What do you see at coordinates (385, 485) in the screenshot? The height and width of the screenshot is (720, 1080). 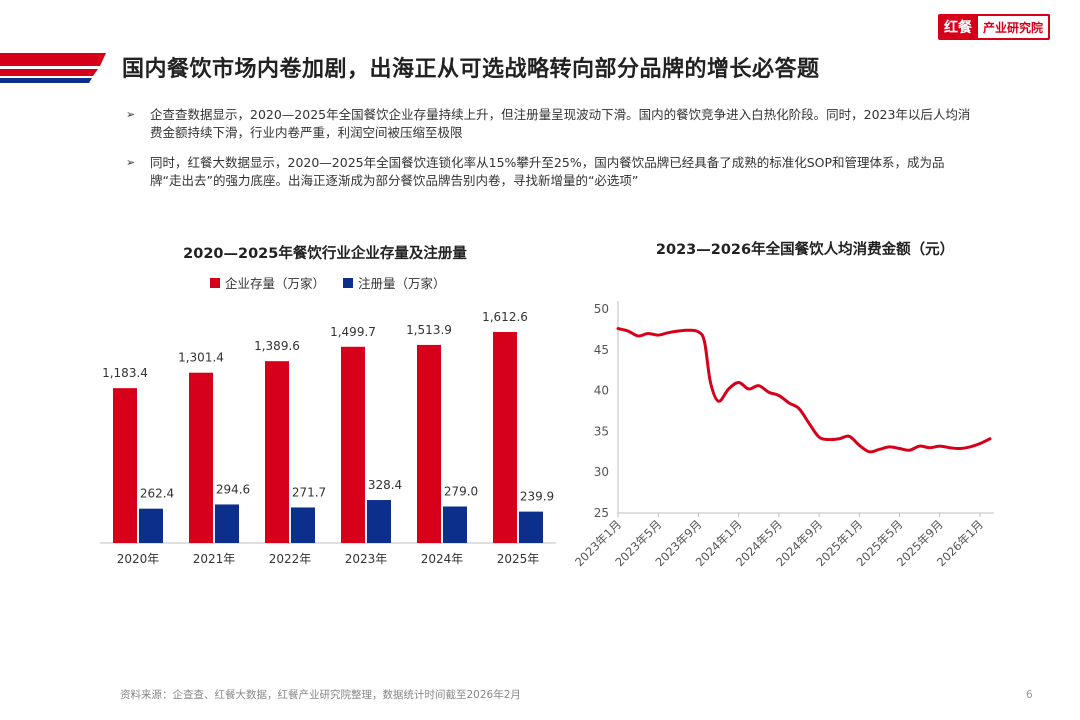 I see `data-label-registrations: 328.4` at bounding box center [385, 485].